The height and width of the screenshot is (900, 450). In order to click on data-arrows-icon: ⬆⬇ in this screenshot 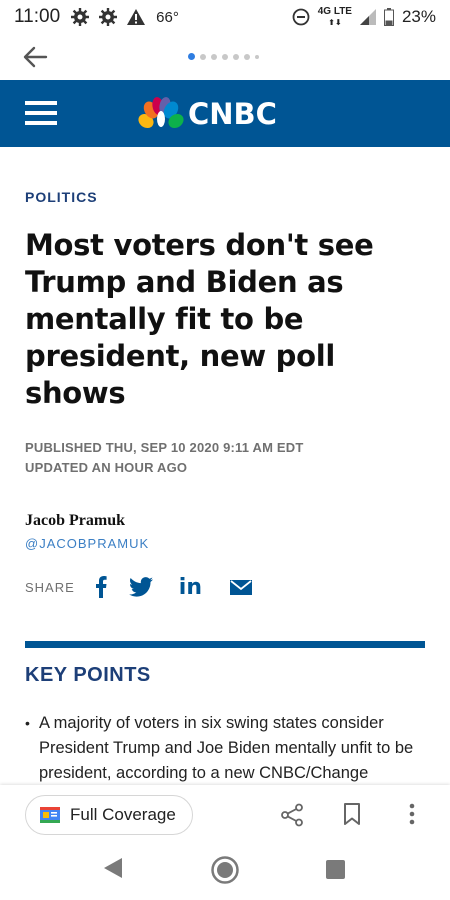, I will do `click(335, 22)`.